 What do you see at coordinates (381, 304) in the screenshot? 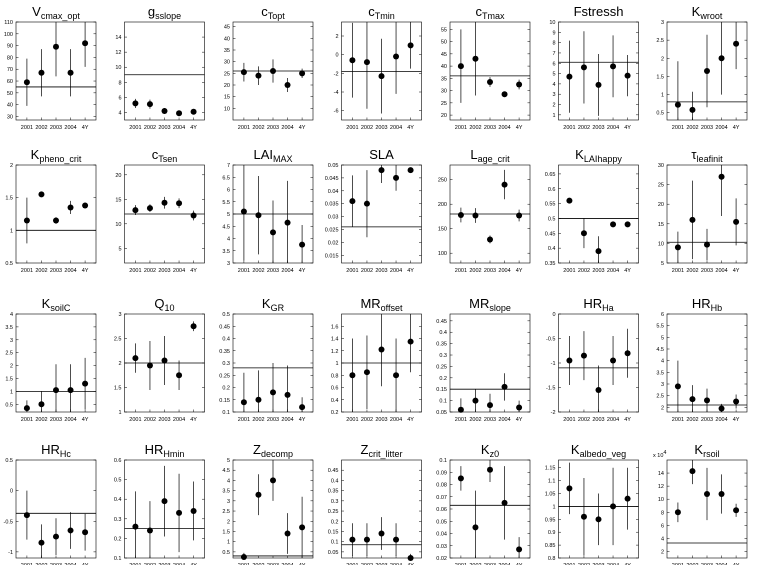
I see `panel-title: MRoffset` at bounding box center [381, 304].